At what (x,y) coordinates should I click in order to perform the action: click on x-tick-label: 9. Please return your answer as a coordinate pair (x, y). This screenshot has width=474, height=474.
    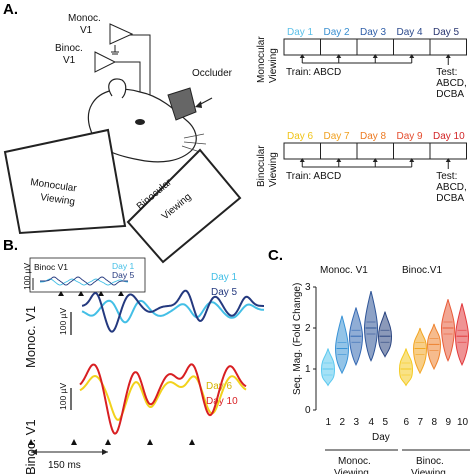
    Looking at the image, I should click on (449, 422).